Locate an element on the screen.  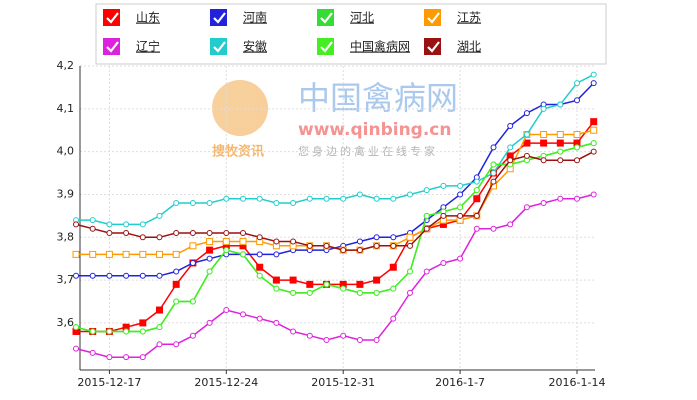
x-tick-label: 2015-12-24 is located at coordinates (226, 382).